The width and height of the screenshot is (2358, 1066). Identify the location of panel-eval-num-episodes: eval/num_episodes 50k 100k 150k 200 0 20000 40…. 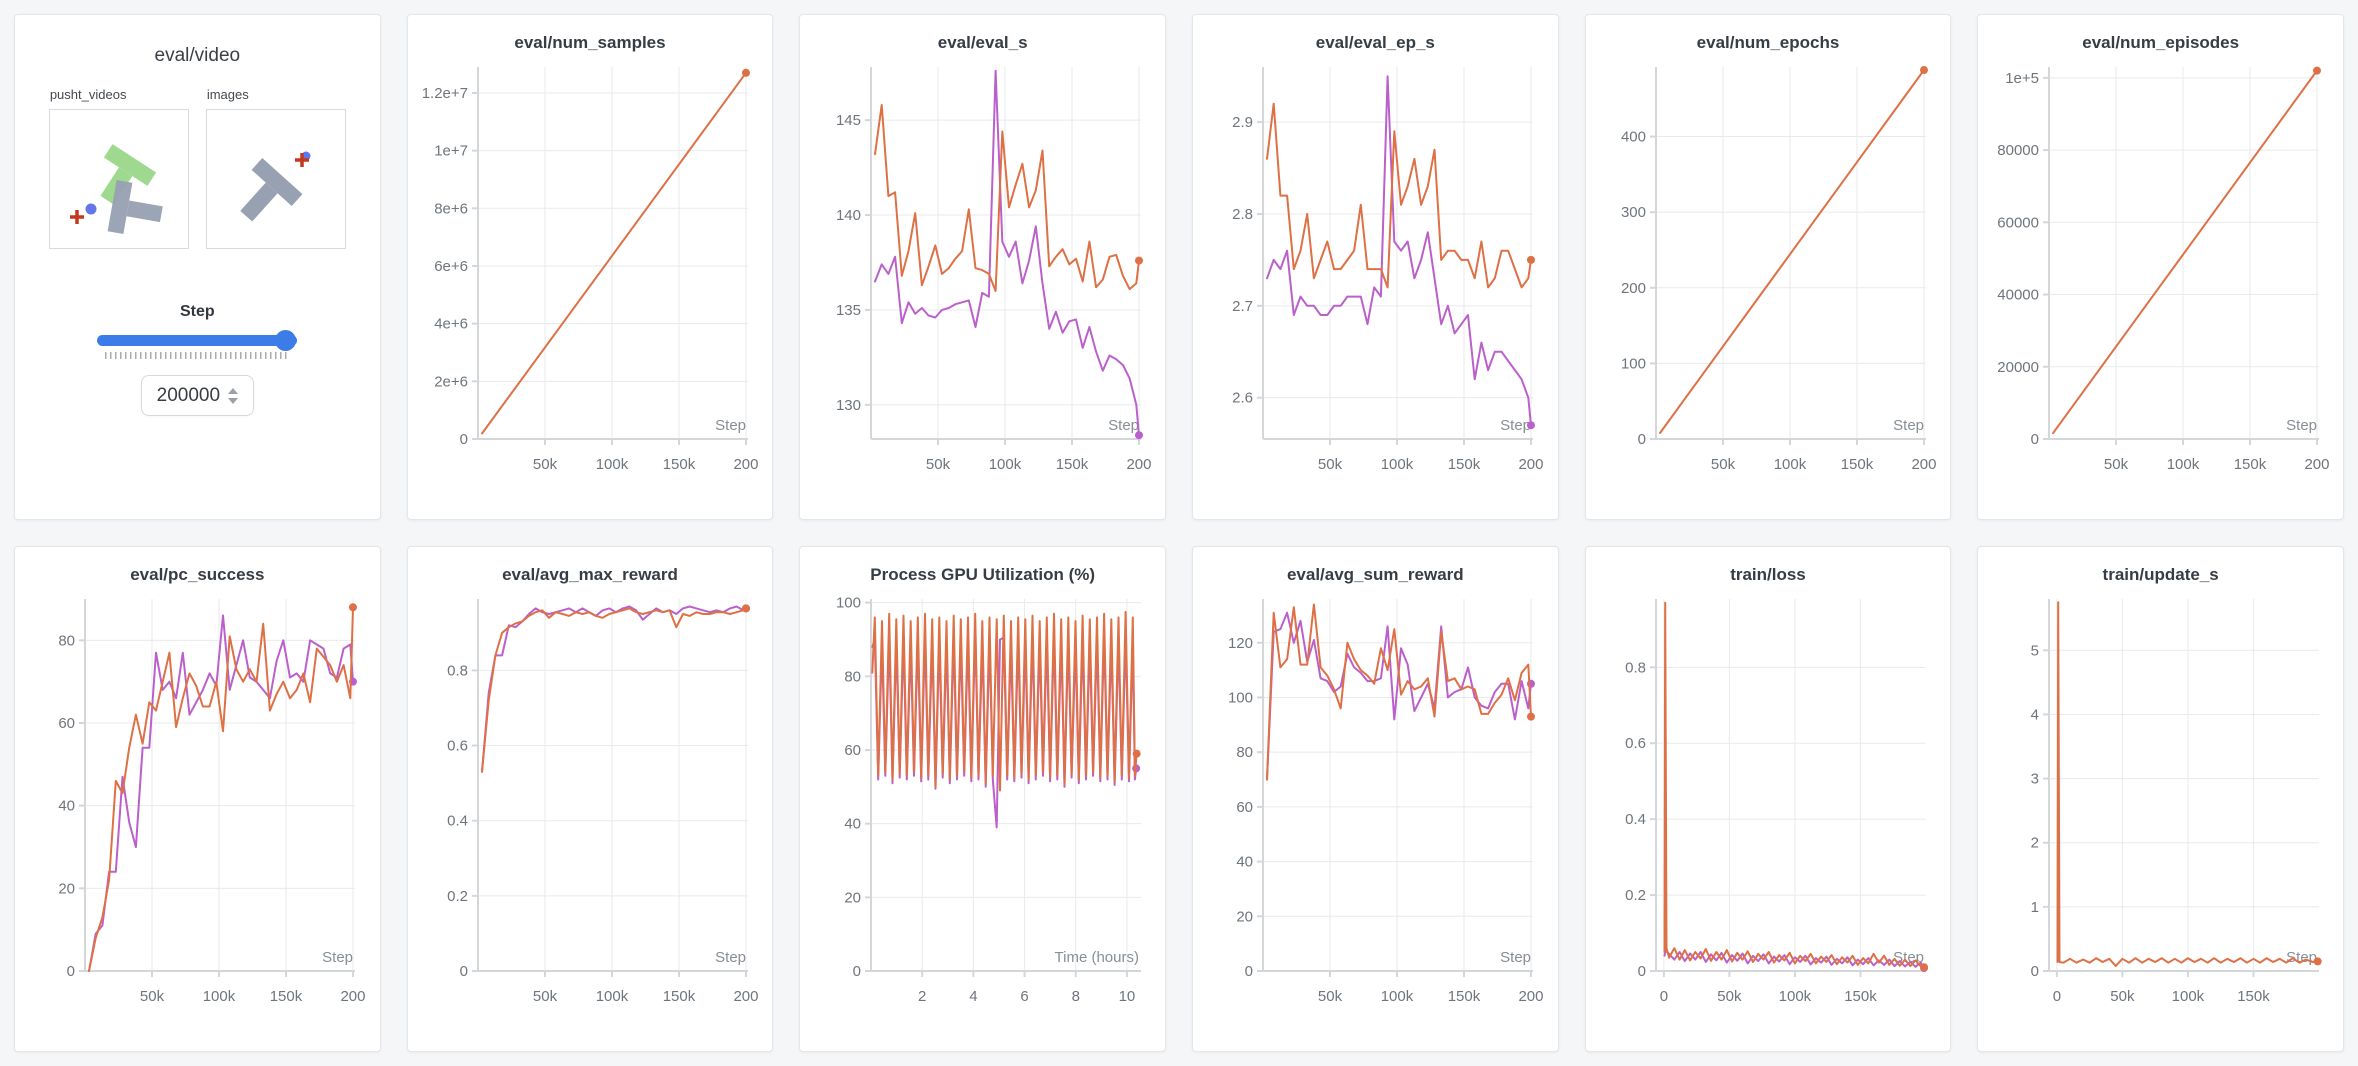
(2160, 267).